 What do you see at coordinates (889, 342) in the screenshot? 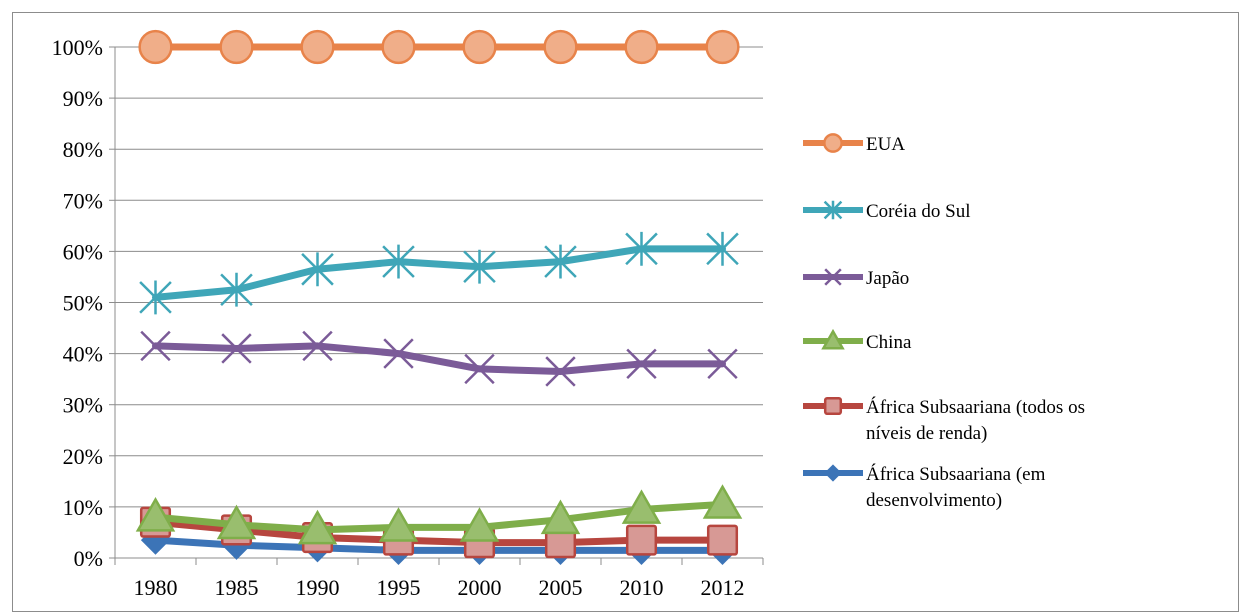
I see `legend-label: China` at bounding box center [889, 342].